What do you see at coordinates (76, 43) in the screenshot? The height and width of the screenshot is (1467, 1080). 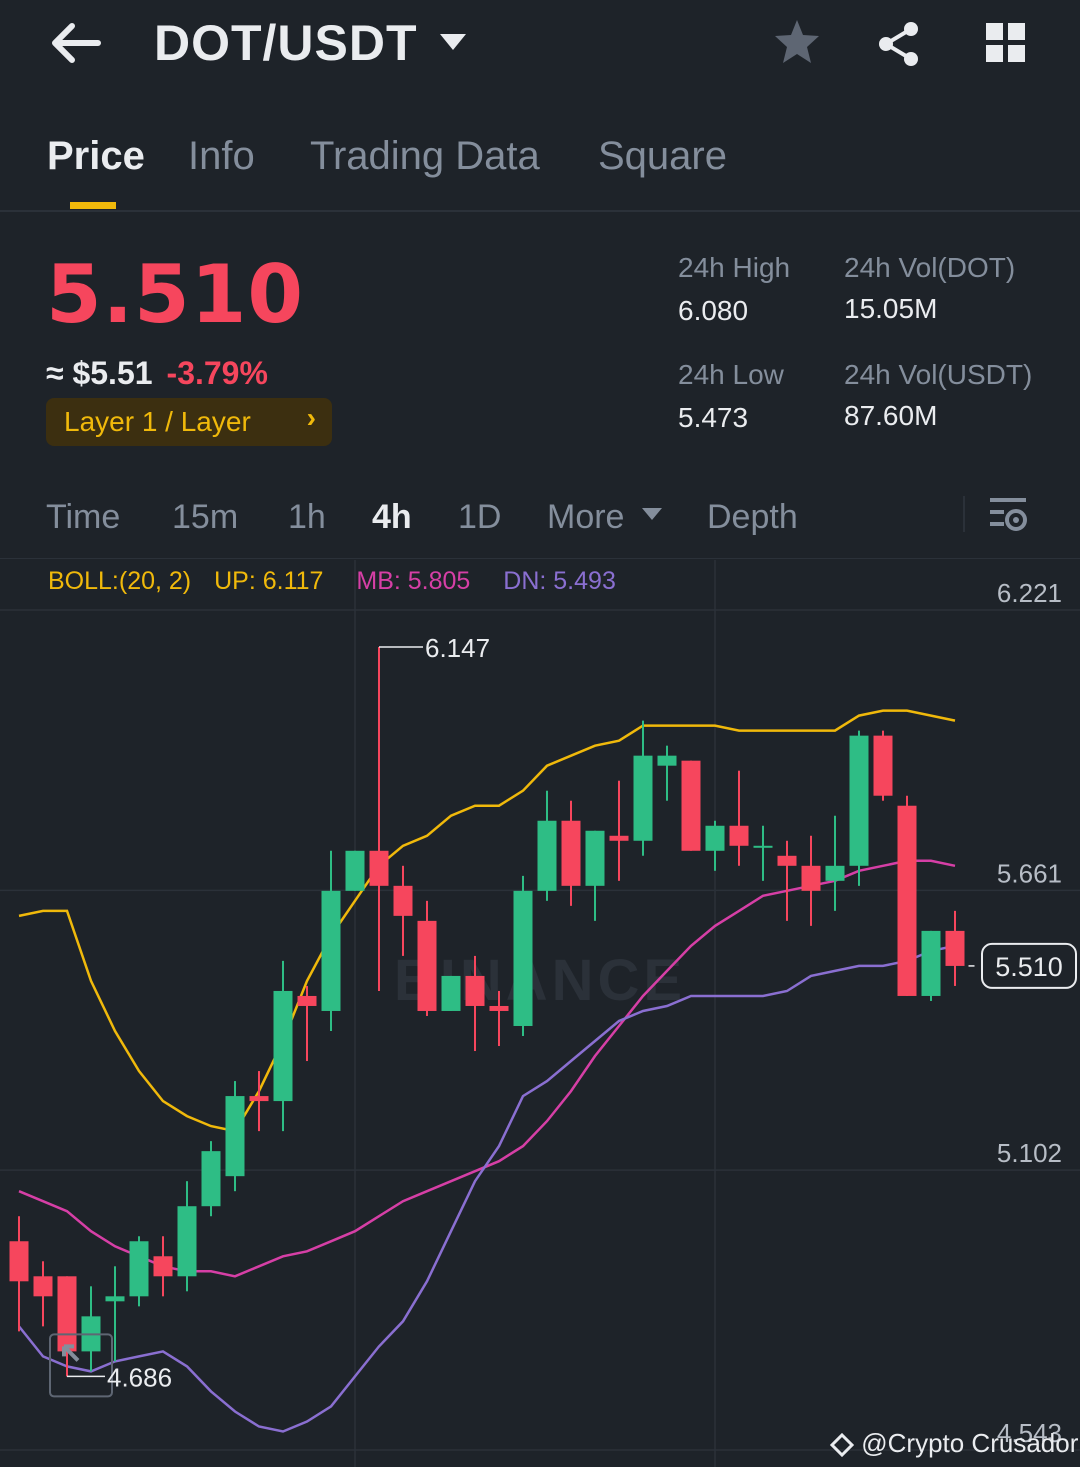 I see `back-arrow-icon` at bounding box center [76, 43].